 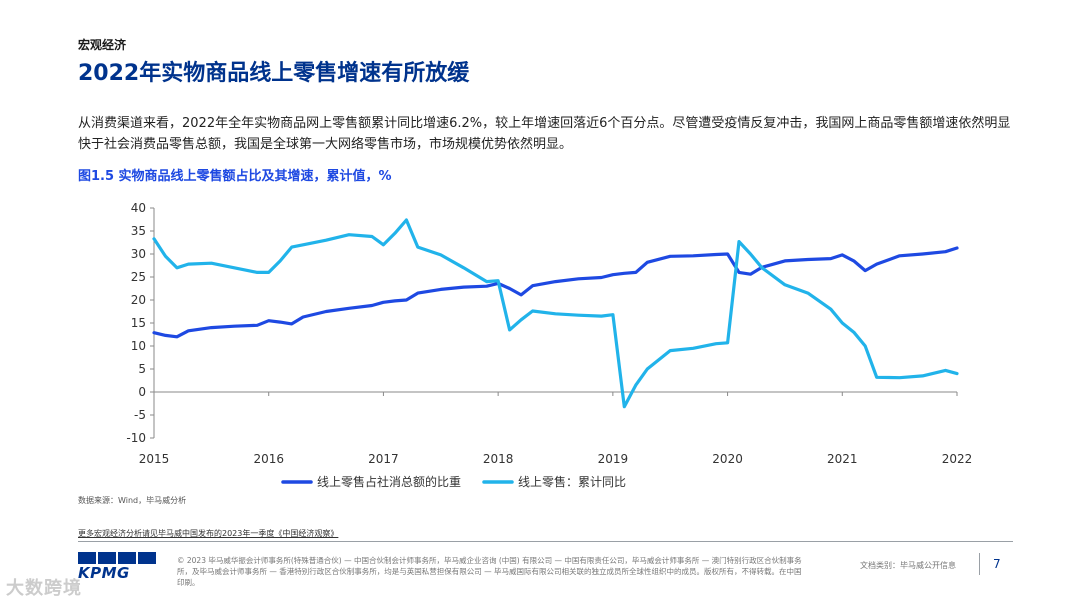 I want to click on page-number: 7, so click(x=997, y=564).